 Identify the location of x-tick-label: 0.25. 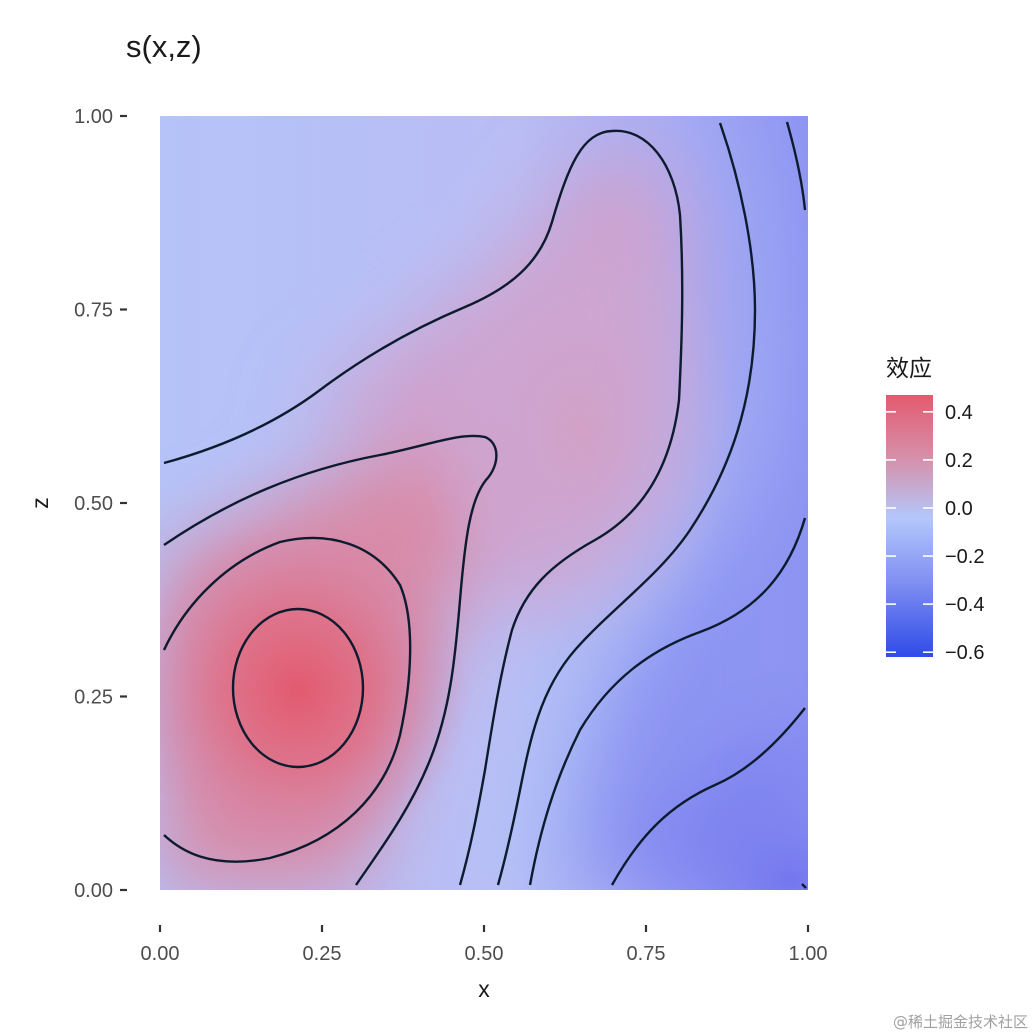
(322, 954).